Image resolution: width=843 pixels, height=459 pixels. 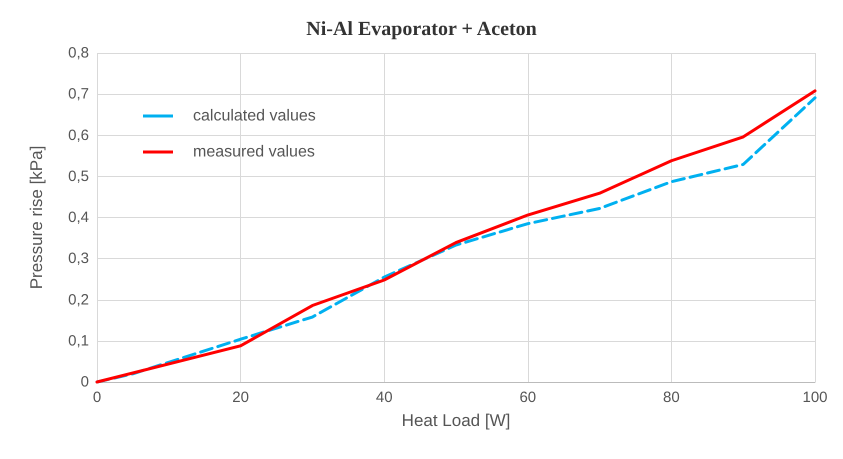 What do you see at coordinates (78, 176) in the screenshot?
I see `y-tick-label: 0,5` at bounding box center [78, 176].